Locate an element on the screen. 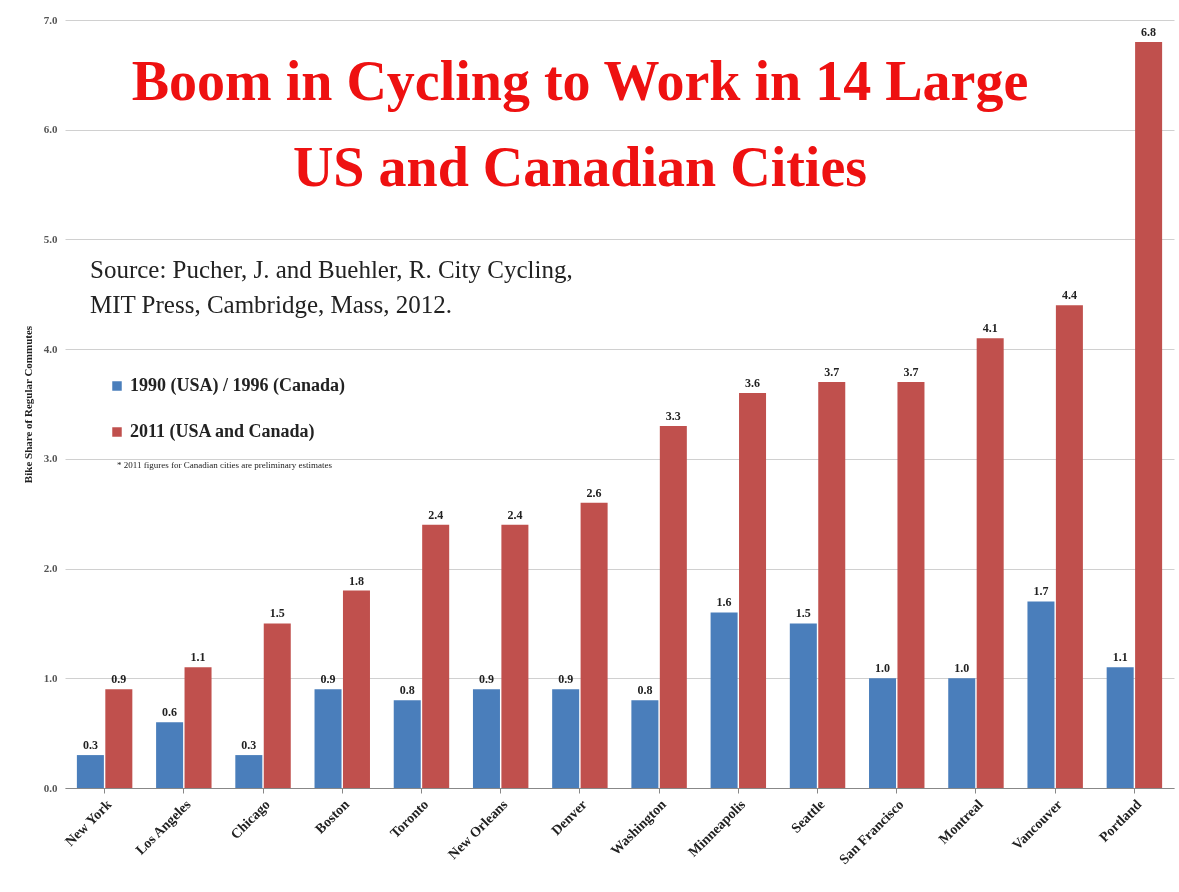 Image resolution: width=1179 pixels, height=892 pixels. y-tick-label: 6.0 is located at coordinates (50, 129).